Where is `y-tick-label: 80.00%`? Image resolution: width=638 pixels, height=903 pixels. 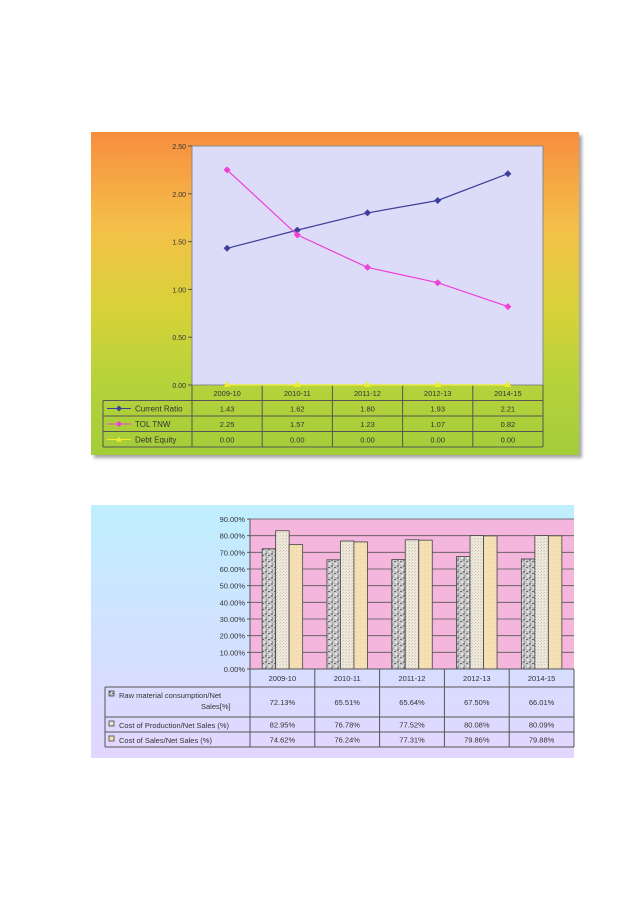
y-tick-label: 80.00% is located at coordinates (233, 536).